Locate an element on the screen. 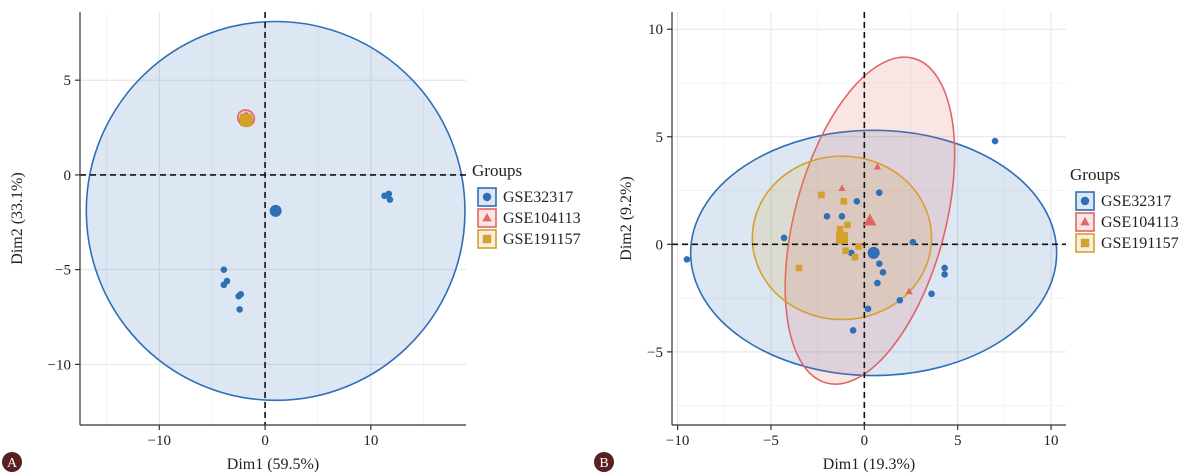 This screenshot has height=474, width=1204. centroid-gse104113 is located at coordinates (870, 219).